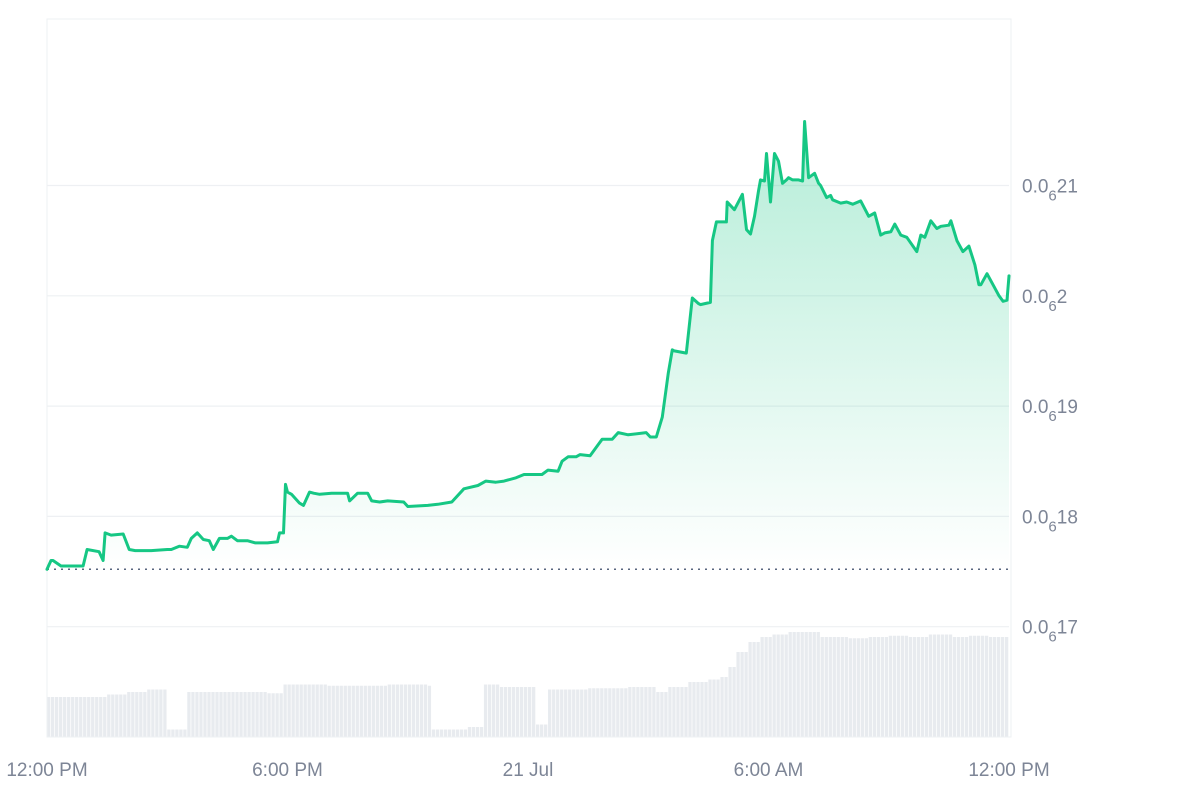  Describe the element at coordinates (527, 770) in the screenshot. I see `x-axis-ticks: 12:00 PM 6:00 PM 21 Jul 6:00 AM 12:00 PM` at that location.